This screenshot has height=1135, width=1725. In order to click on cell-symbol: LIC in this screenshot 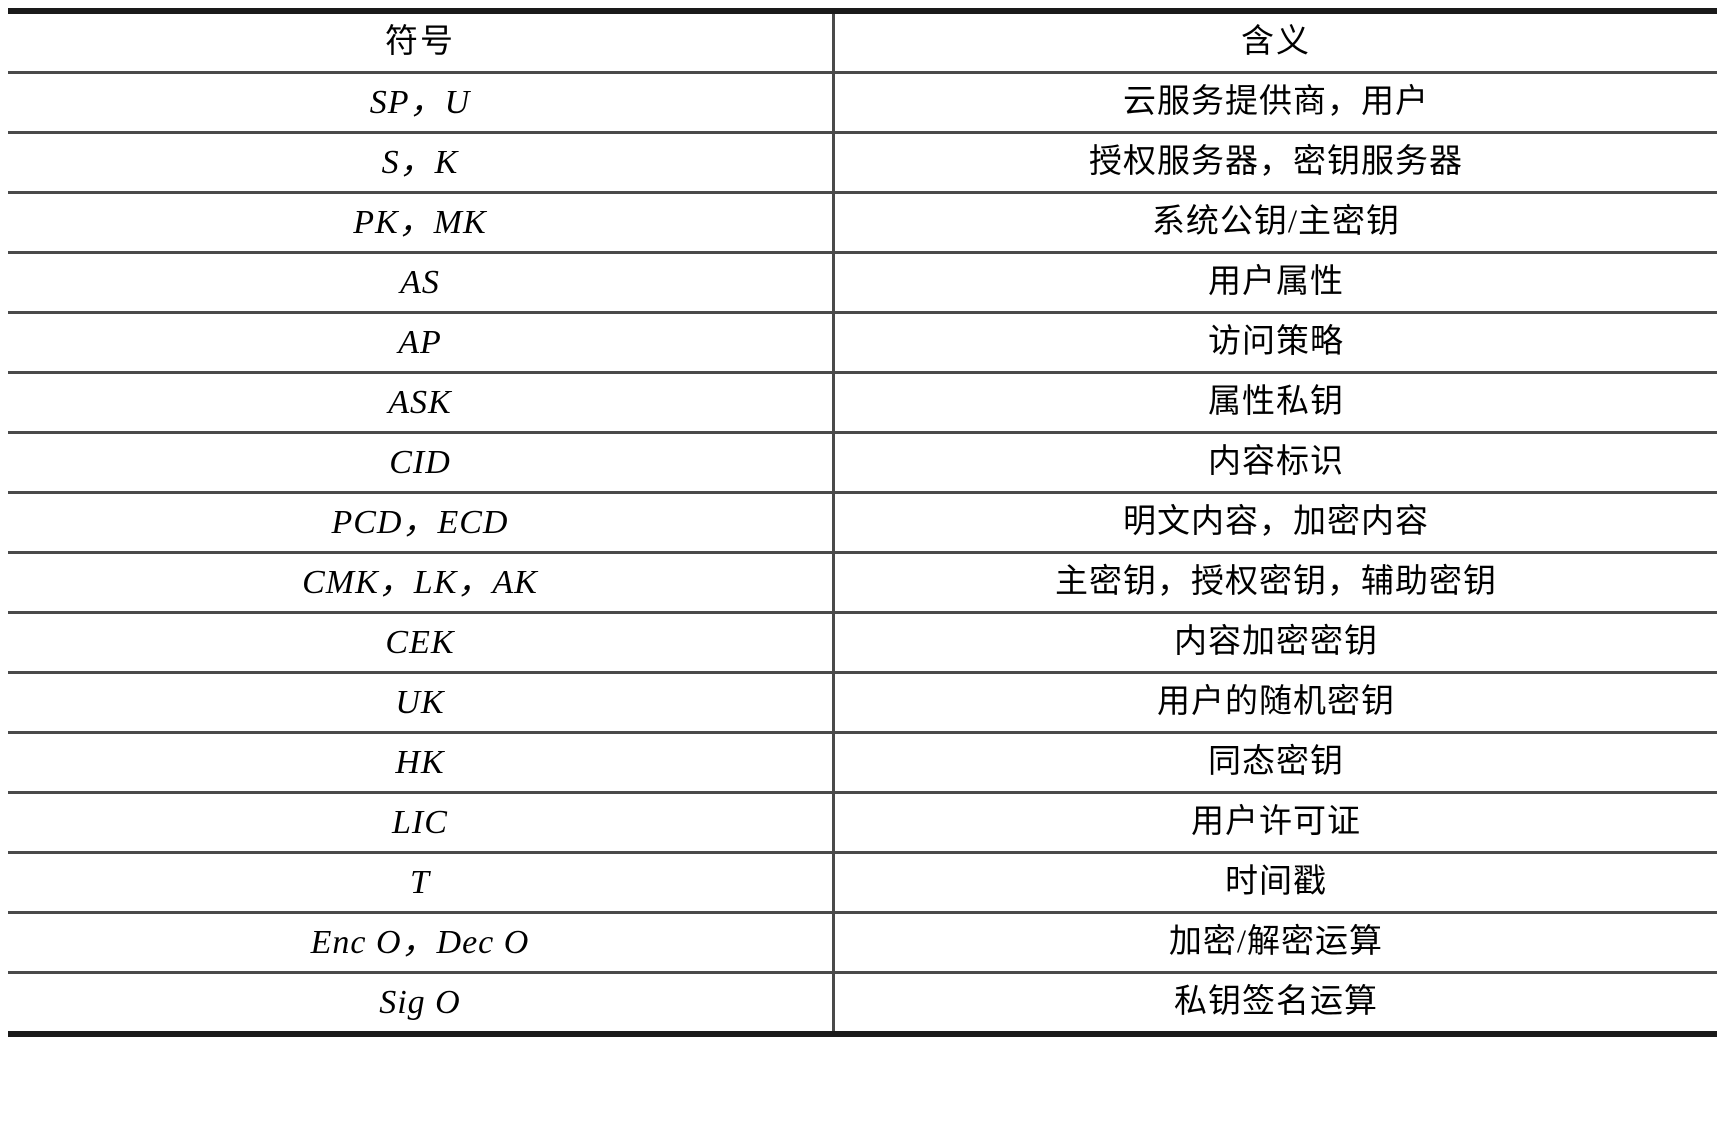, I will do `click(421, 823)`.